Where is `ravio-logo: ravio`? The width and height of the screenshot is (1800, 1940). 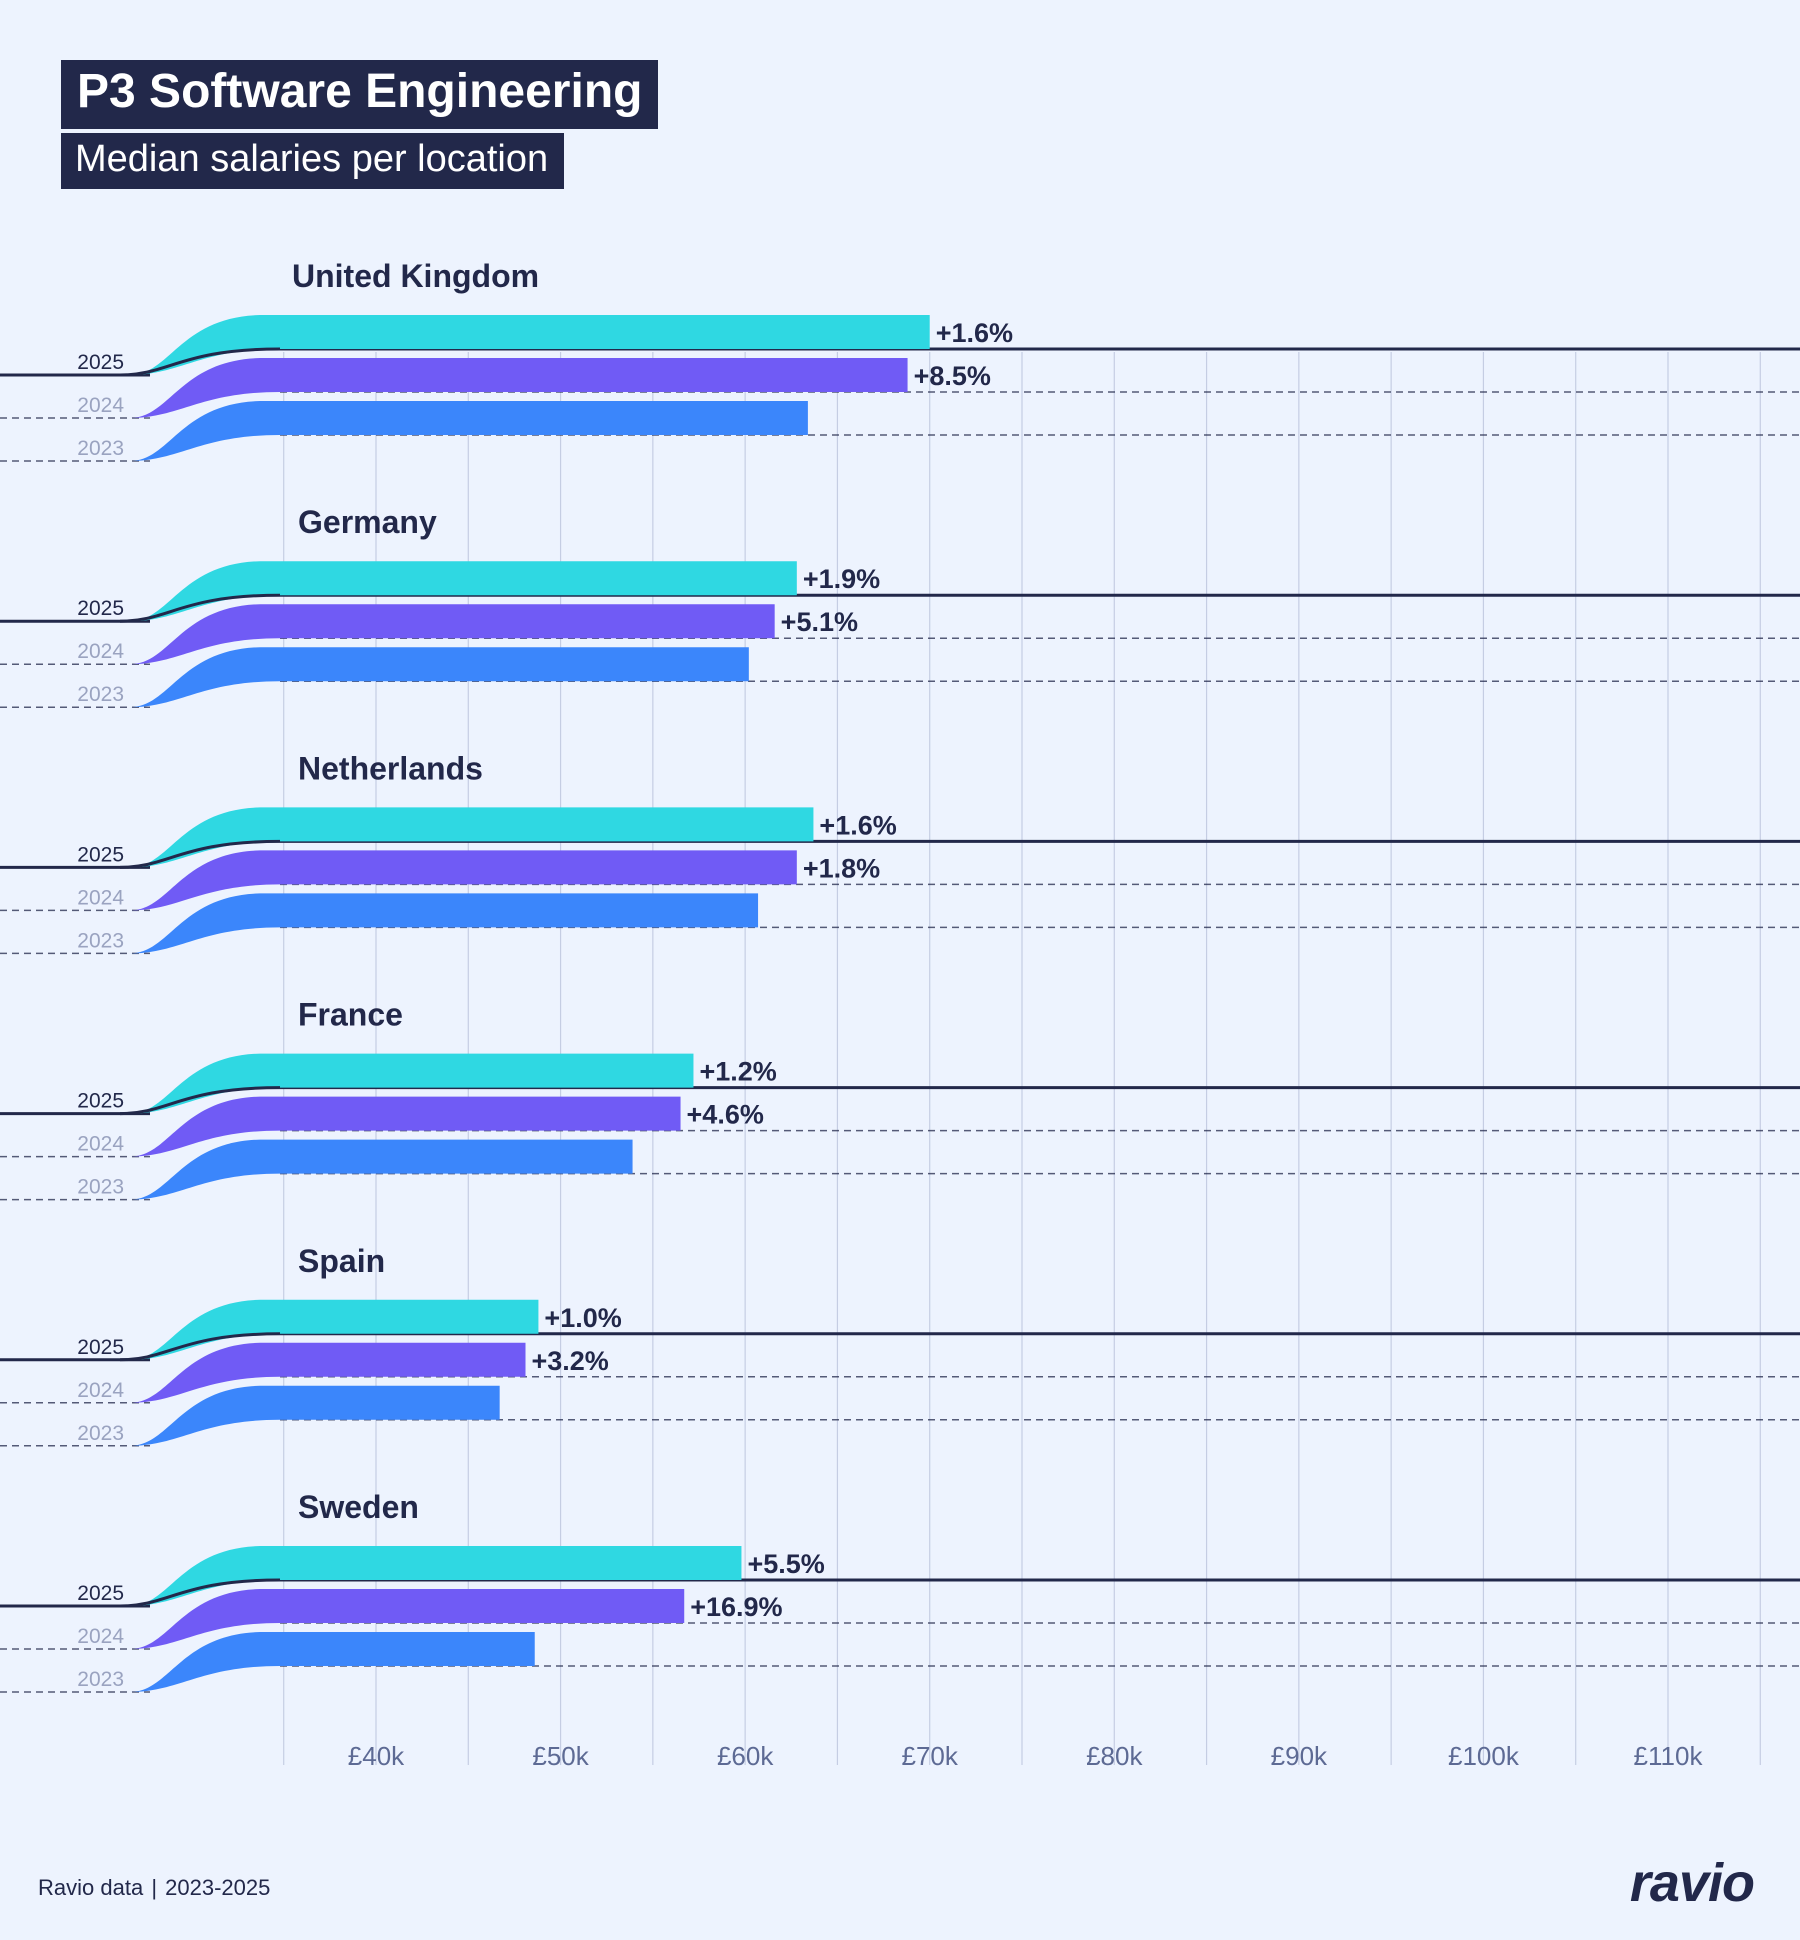 ravio-logo: ravio is located at coordinates (1692, 1883).